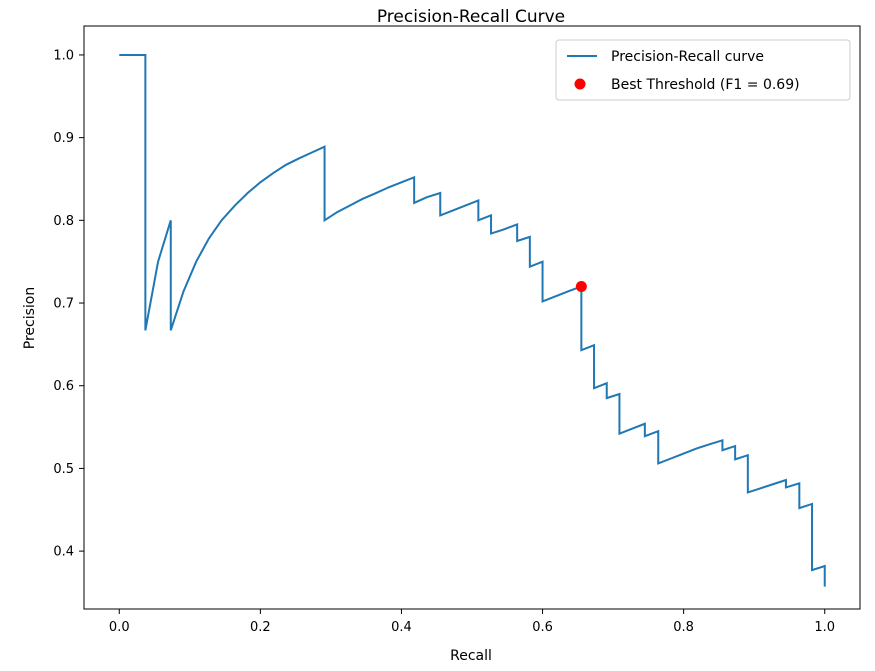 The width and height of the screenshot is (875, 671). What do you see at coordinates (260, 627) in the screenshot?
I see `x-tick-label: 0.2` at bounding box center [260, 627].